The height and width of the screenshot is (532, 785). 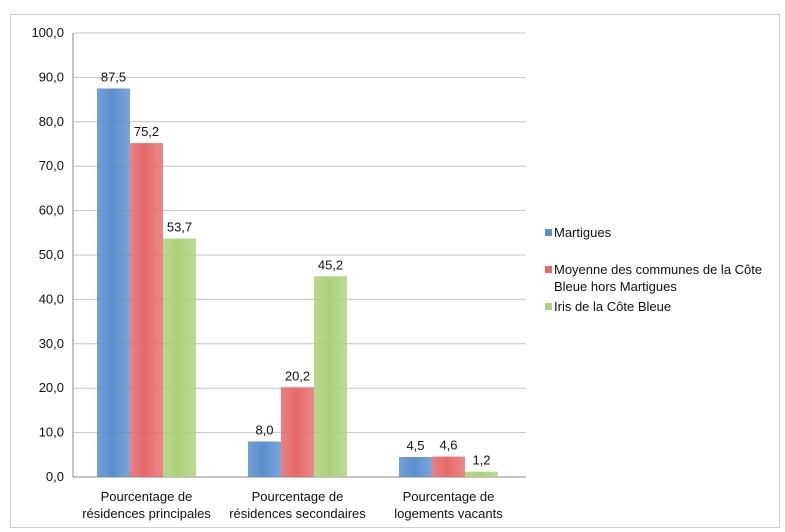 I want to click on y-tick-label: 90,0, so click(x=51, y=76).